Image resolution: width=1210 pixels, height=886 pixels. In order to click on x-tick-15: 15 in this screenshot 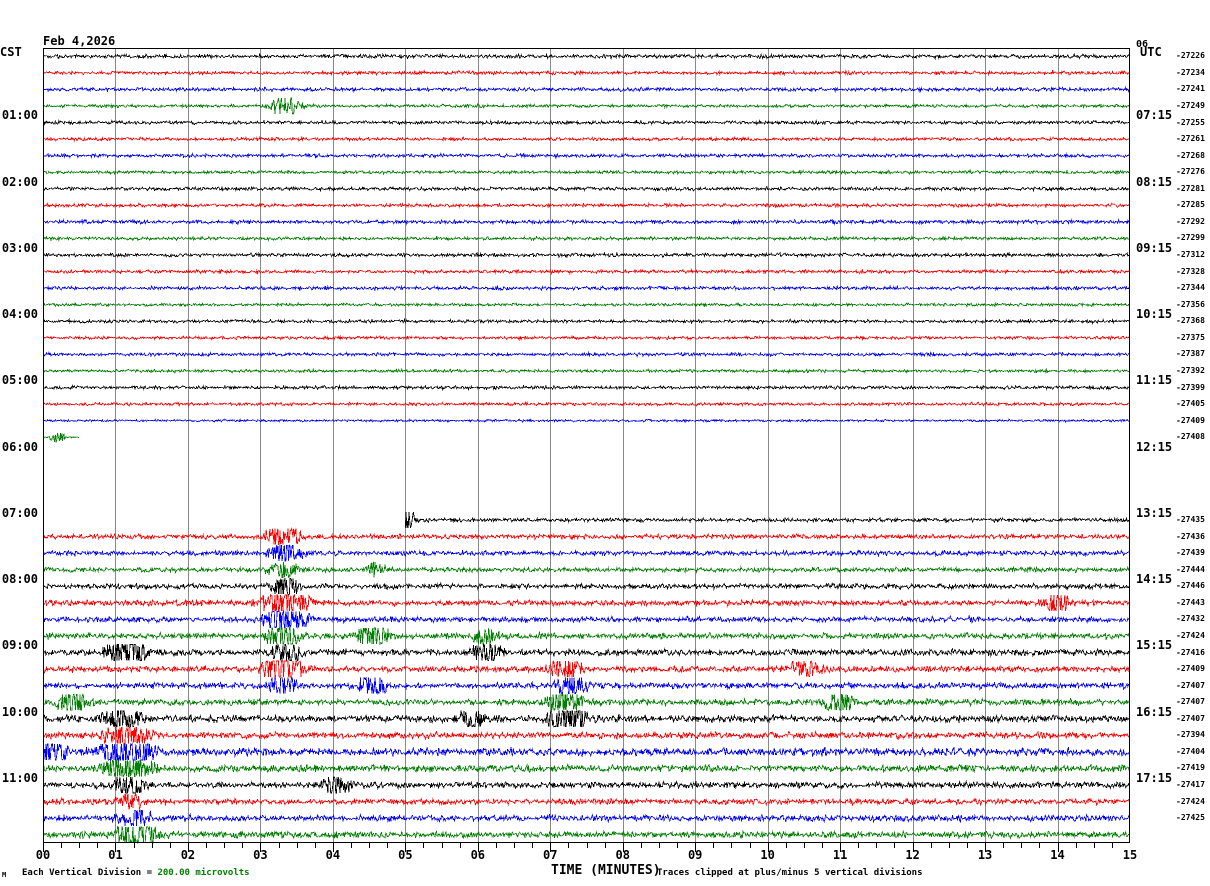, I will do `click(1130, 855)`.